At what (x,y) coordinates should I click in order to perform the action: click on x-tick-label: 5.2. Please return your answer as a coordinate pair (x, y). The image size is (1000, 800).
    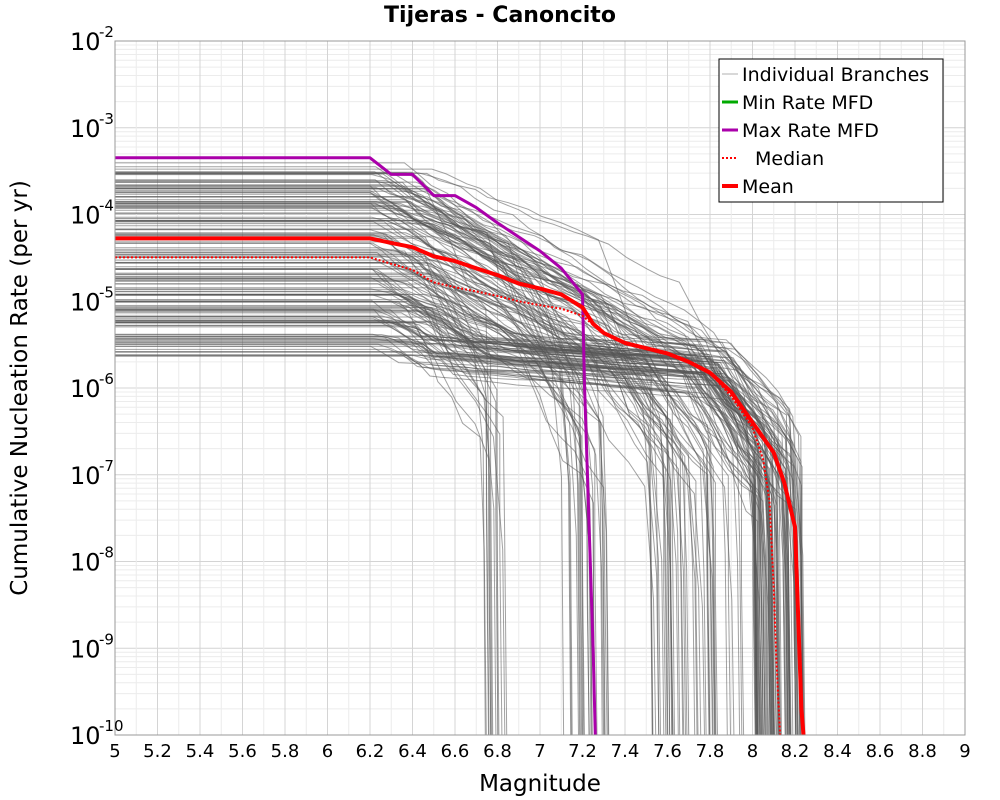
    Looking at the image, I should click on (157, 751).